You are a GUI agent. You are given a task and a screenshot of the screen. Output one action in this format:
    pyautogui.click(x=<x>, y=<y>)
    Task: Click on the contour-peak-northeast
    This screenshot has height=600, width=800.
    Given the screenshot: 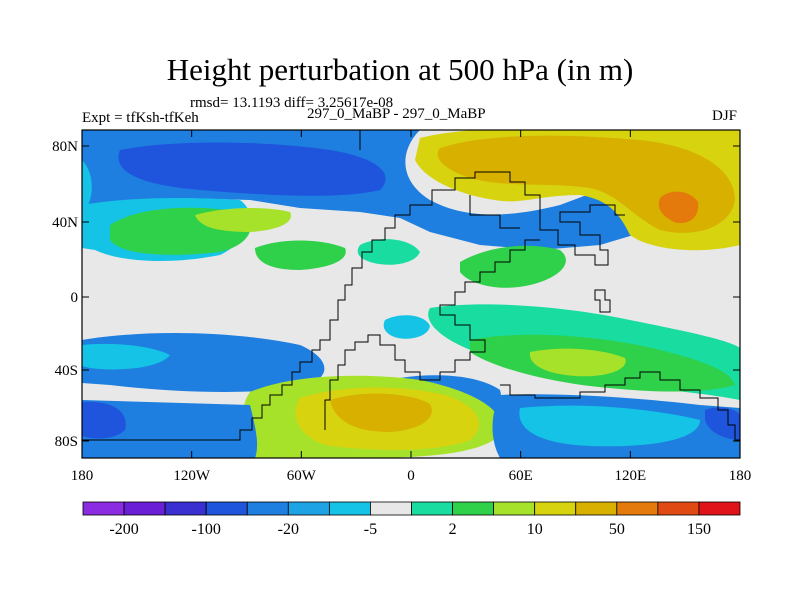 What is the action you would take?
    pyautogui.click(x=678, y=207)
    